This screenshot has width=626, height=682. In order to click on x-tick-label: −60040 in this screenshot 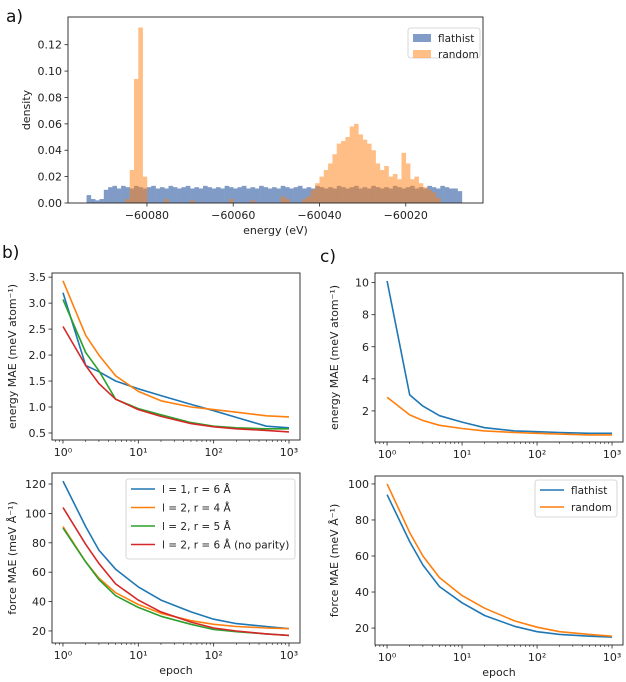, I will do `click(319, 215)`.